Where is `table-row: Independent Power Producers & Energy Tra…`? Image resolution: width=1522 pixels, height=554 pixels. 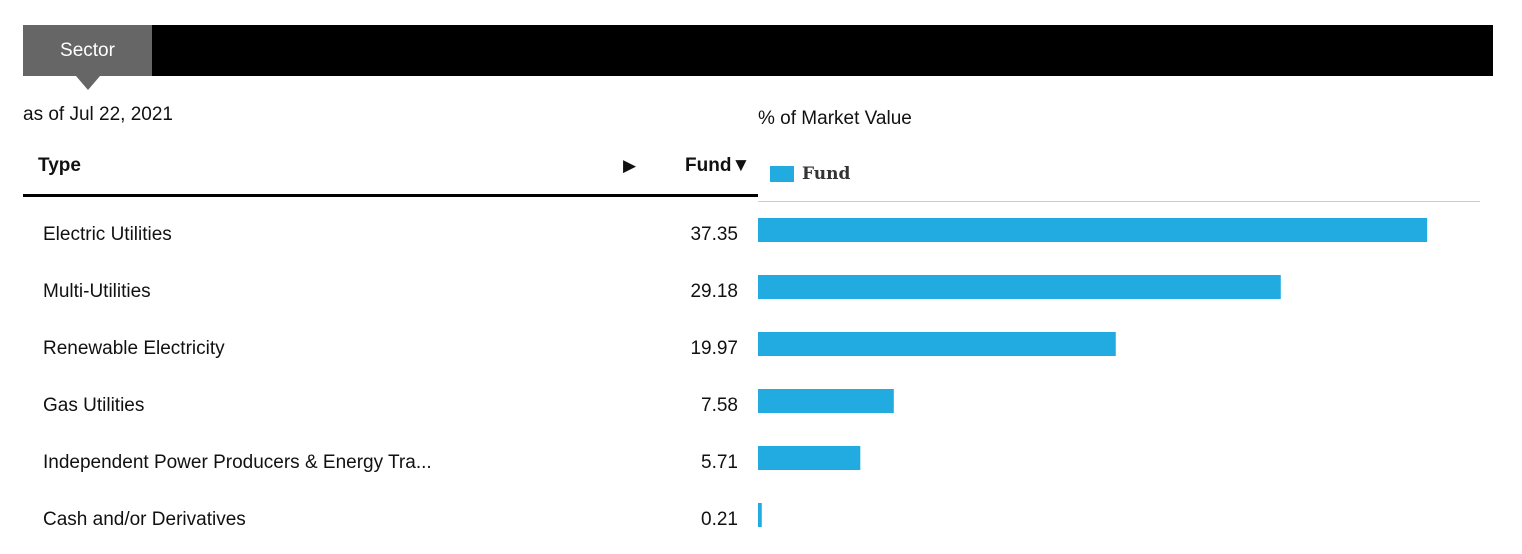 table-row: Independent Power Producers & Energy Tra… is located at coordinates (390, 468).